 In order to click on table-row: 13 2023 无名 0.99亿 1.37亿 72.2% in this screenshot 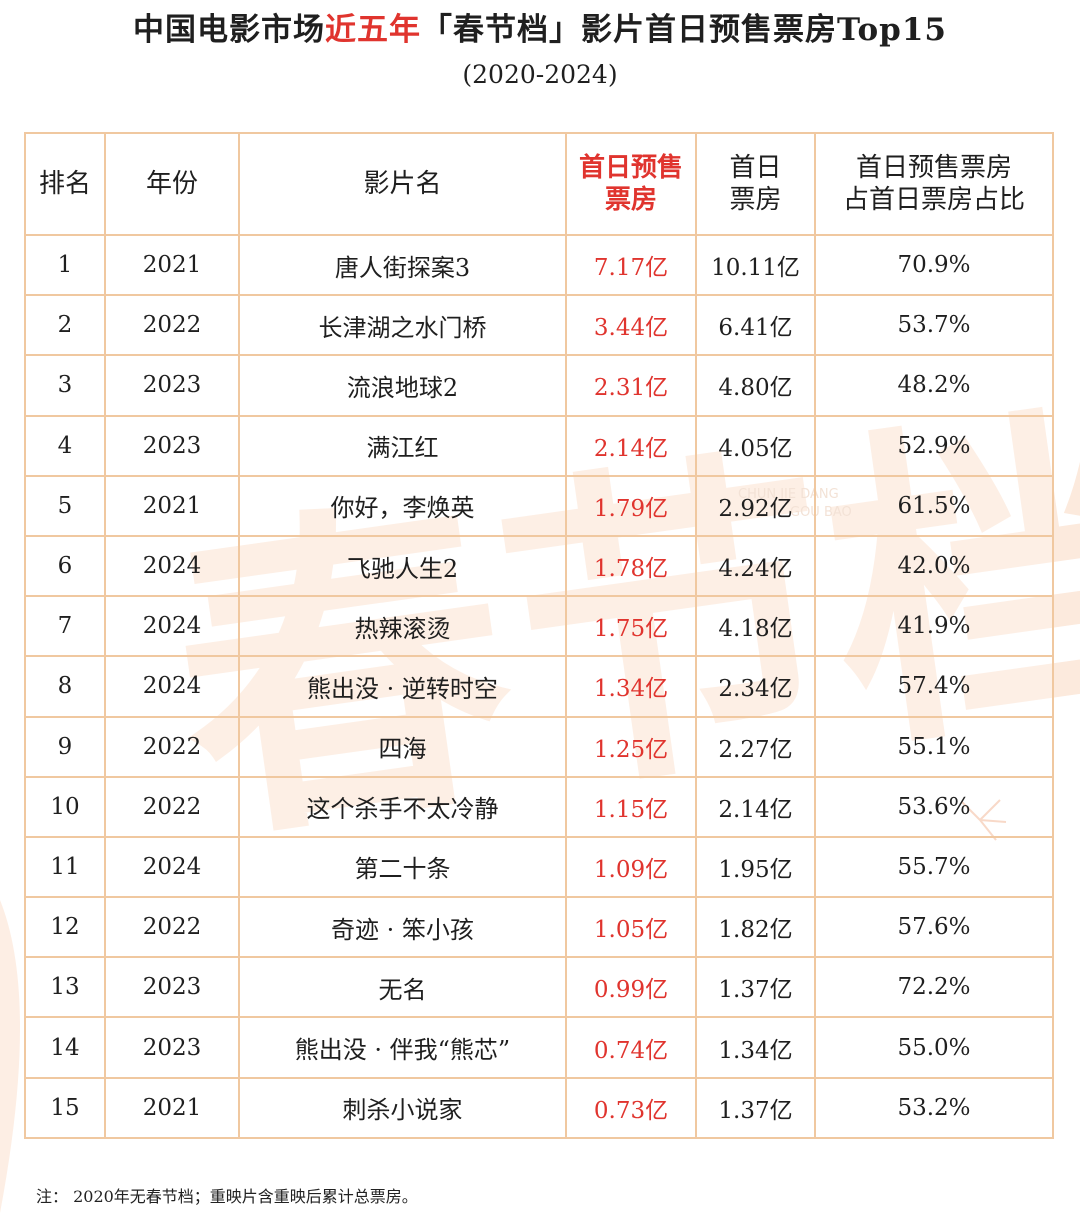, I will do `click(539, 987)`.